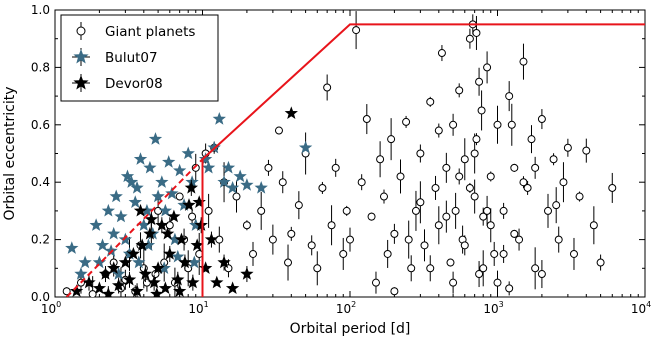 This screenshot has height=343, width=656. I want to click on legend-marker-star, so click(81, 82).